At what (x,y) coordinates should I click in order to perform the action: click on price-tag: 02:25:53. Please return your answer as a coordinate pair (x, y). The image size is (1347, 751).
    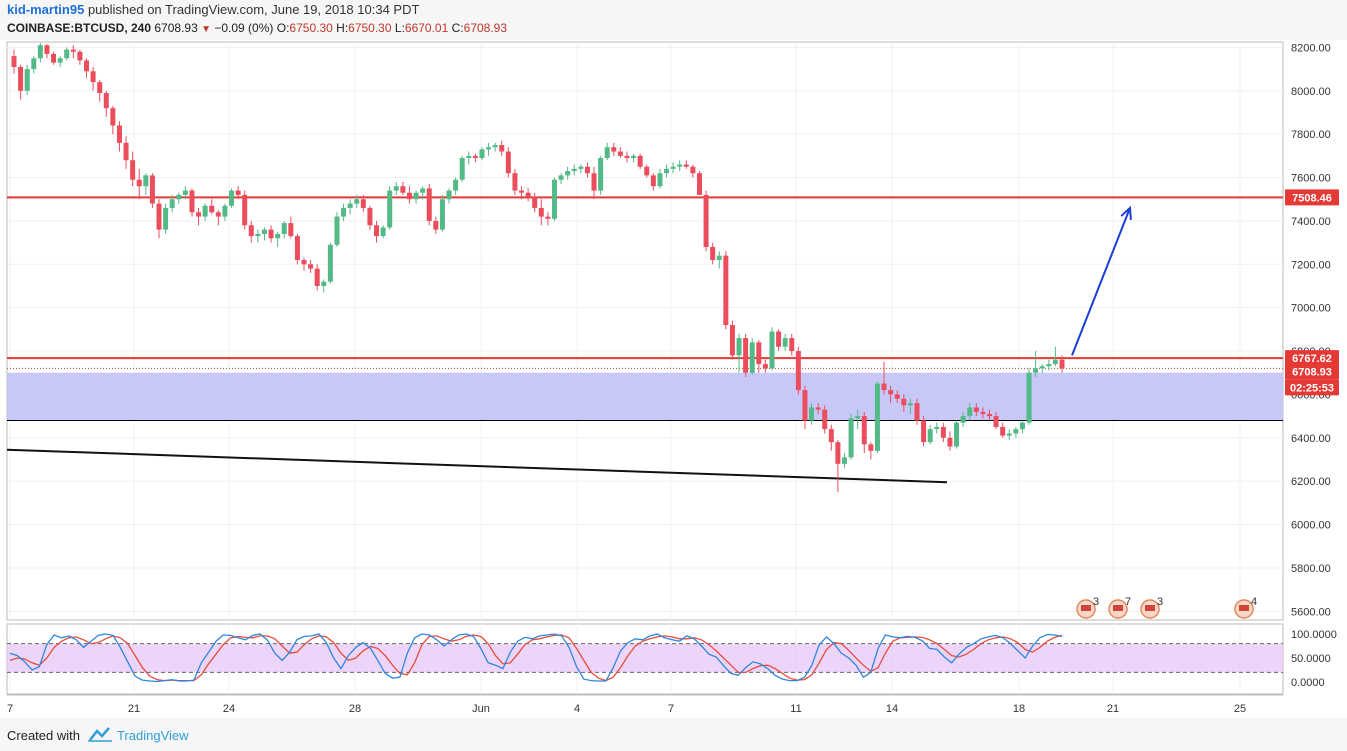
    Looking at the image, I should click on (1312, 387).